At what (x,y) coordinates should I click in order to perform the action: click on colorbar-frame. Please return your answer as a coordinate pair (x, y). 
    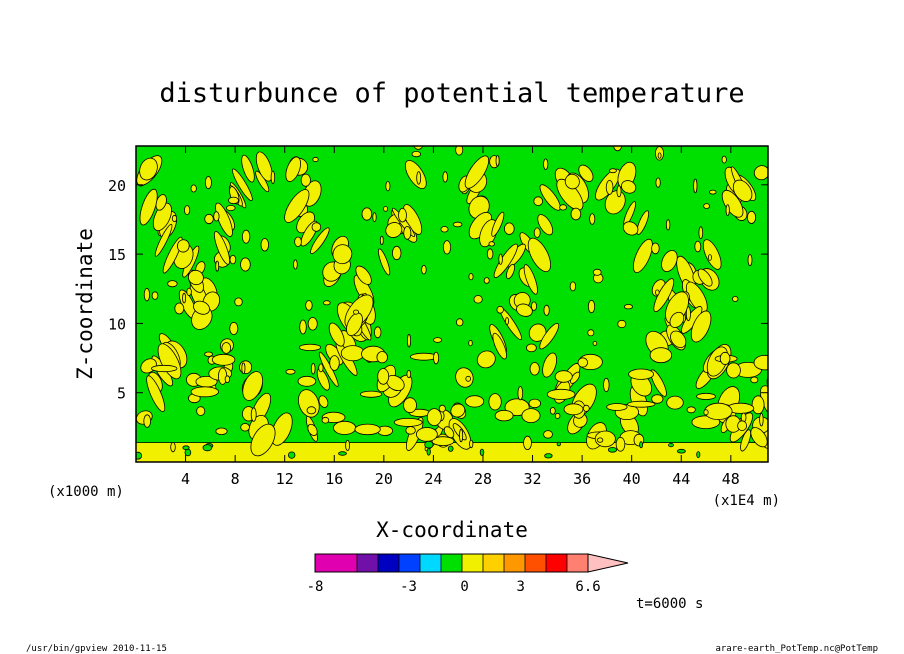
    Looking at the image, I should click on (451, 563).